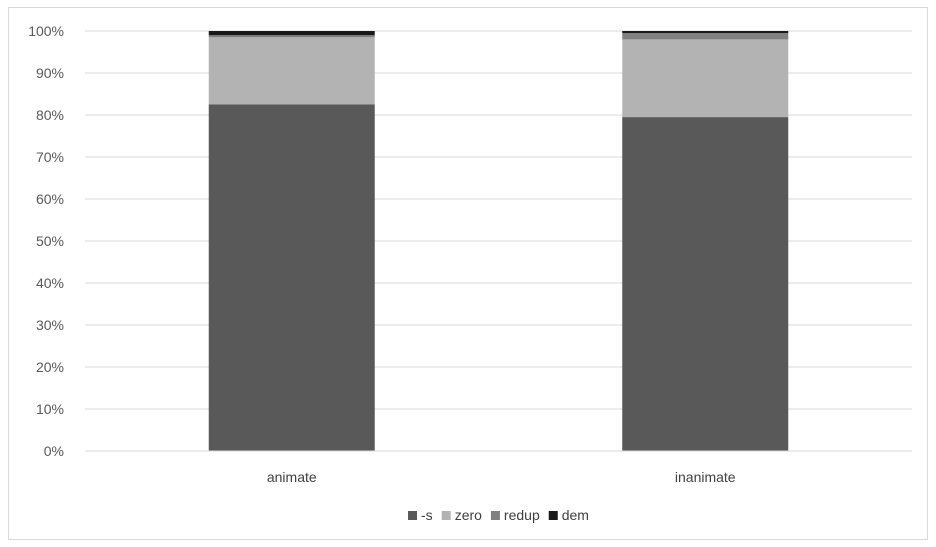 The image size is (936, 547). Describe the element at coordinates (427, 515) in the screenshot. I see `legend-label: -s` at that location.